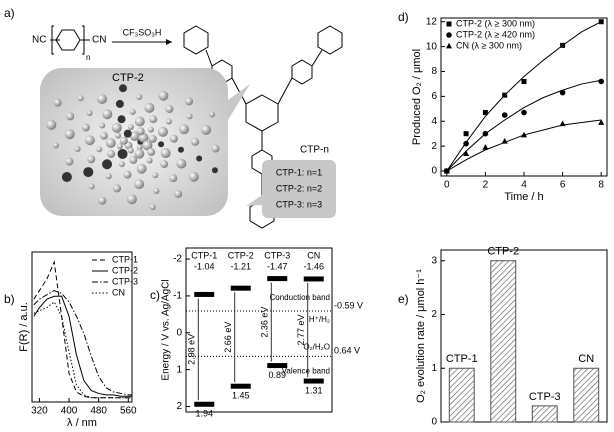  What do you see at coordinates (313, 266) in the screenshot?
I see `conduction-value: -1.46` at bounding box center [313, 266].